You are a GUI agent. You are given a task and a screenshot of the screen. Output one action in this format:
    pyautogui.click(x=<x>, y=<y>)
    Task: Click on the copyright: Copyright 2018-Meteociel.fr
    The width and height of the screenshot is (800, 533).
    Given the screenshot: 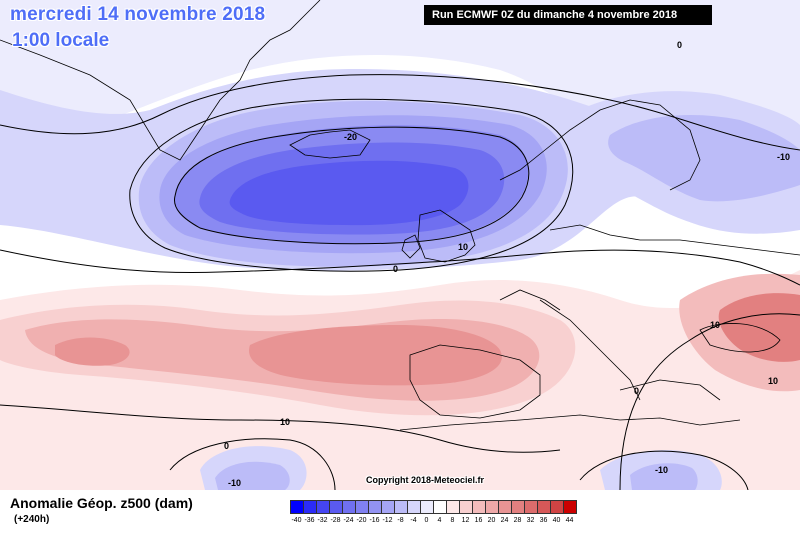 What is the action you would take?
    pyautogui.click(x=425, y=480)
    